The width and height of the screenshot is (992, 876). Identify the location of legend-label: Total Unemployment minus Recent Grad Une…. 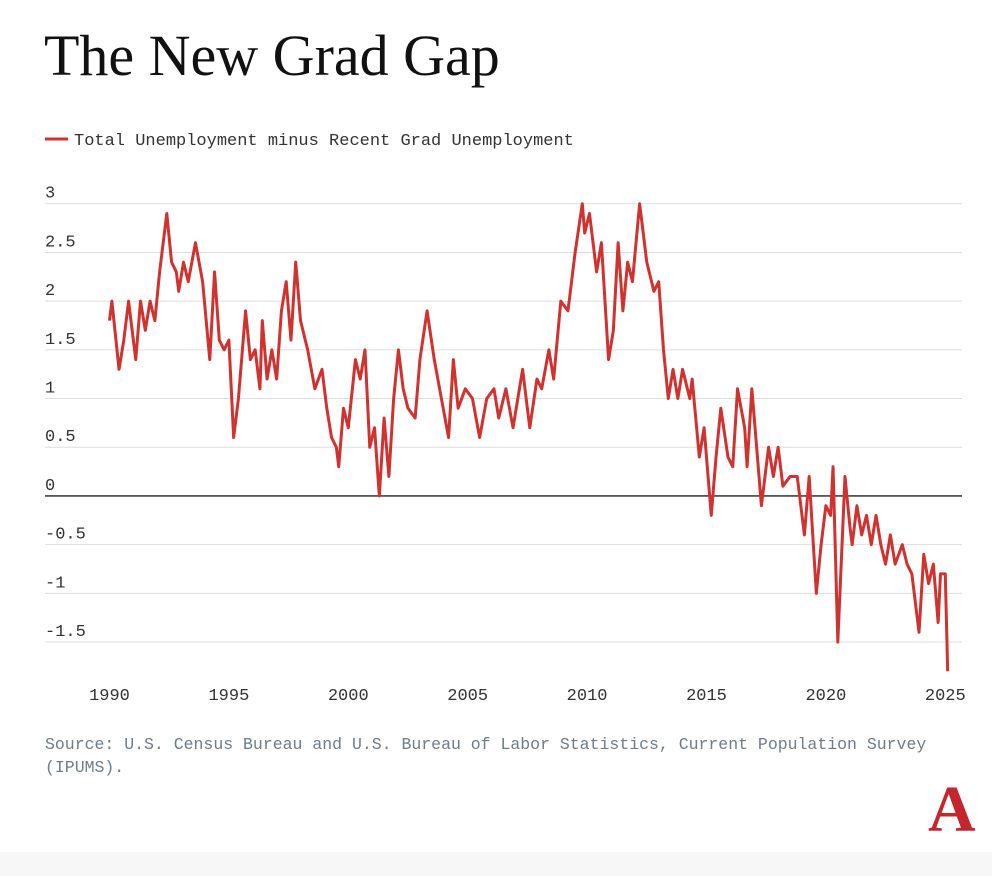
(324, 141).